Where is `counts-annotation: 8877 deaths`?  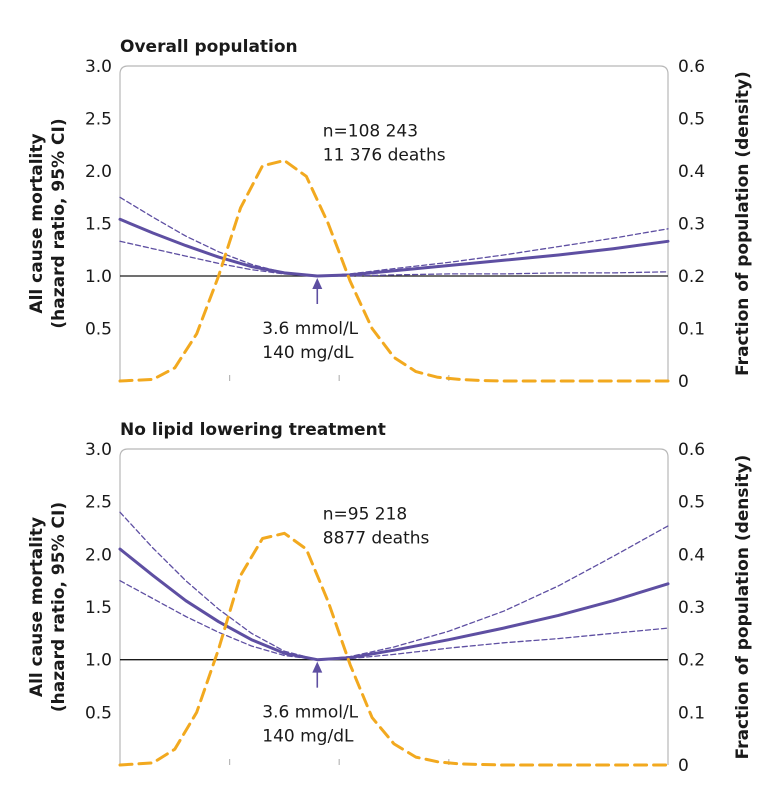
counts-annotation: 8877 deaths is located at coordinates (376, 539).